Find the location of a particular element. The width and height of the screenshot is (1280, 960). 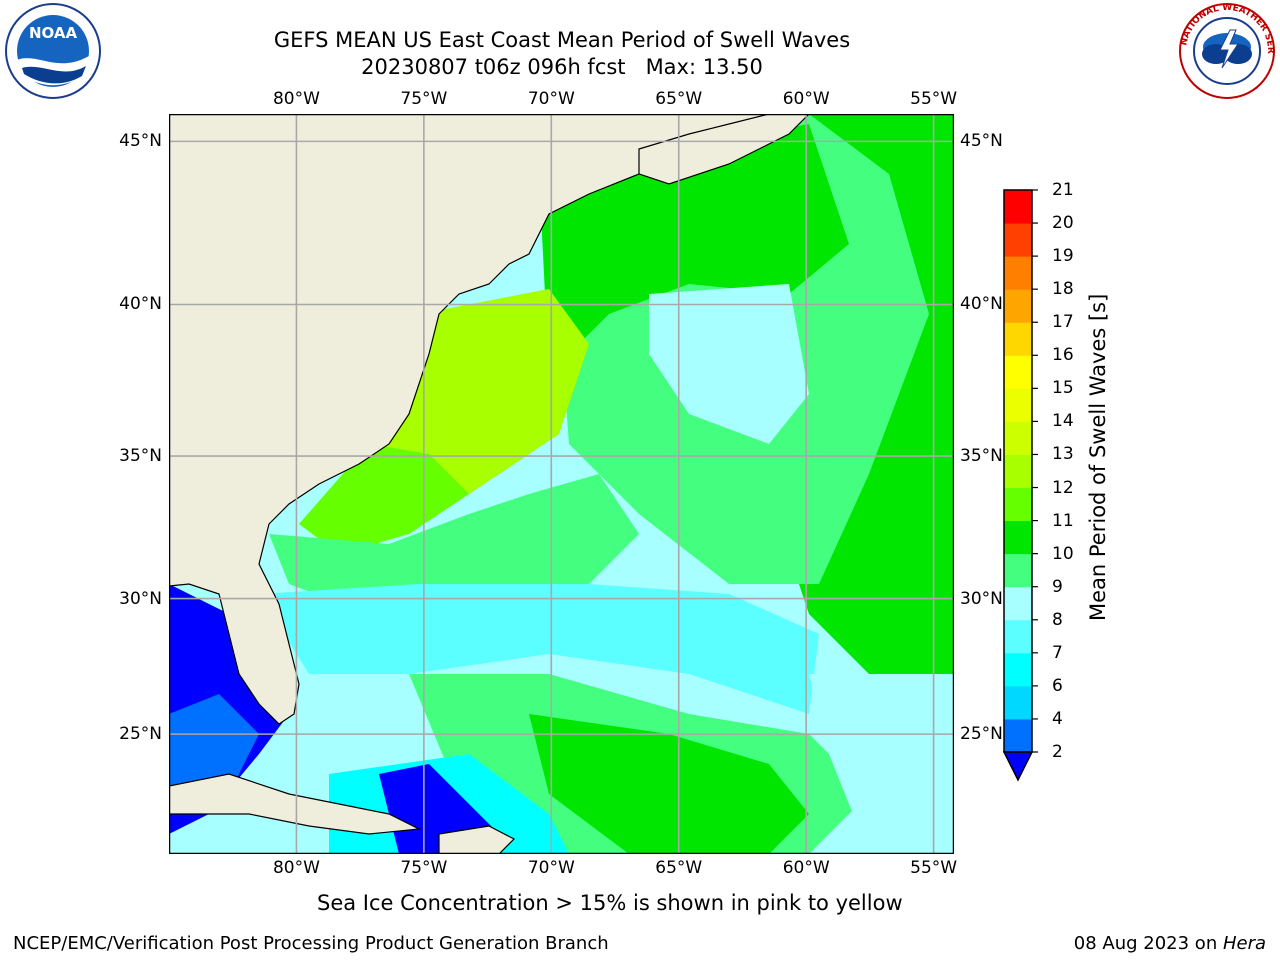

field-region-11-12s-shelf is located at coordinates (384, 499).